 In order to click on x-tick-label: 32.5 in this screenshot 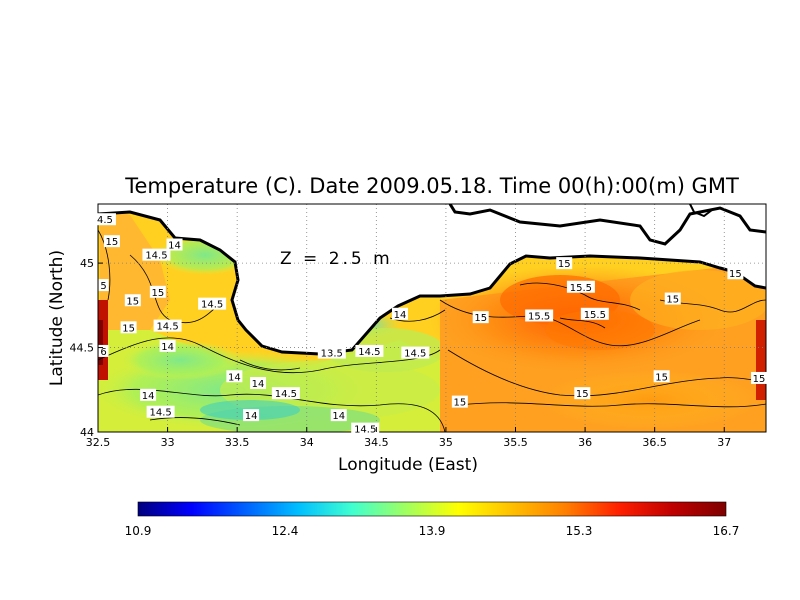, I will do `click(98, 442)`.